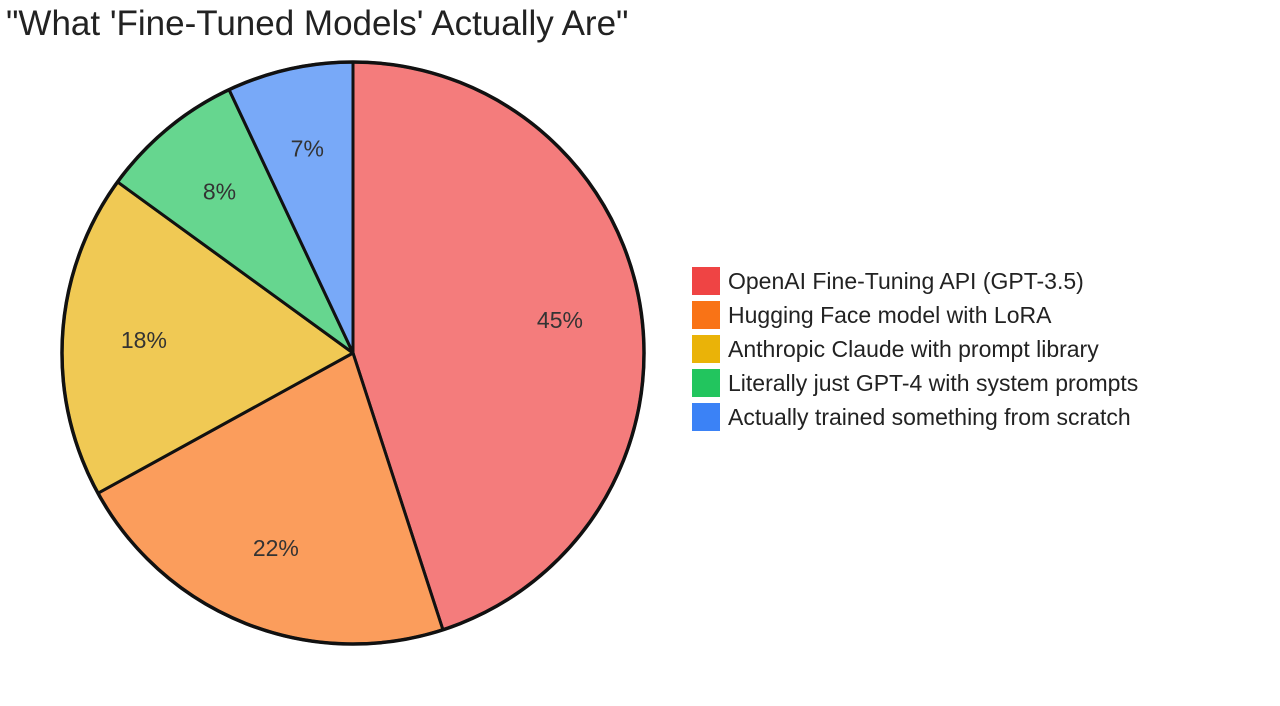 This screenshot has width=1280, height=706. I want to click on legend-label: Anthropic Claude with prompt library, so click(913, 348).